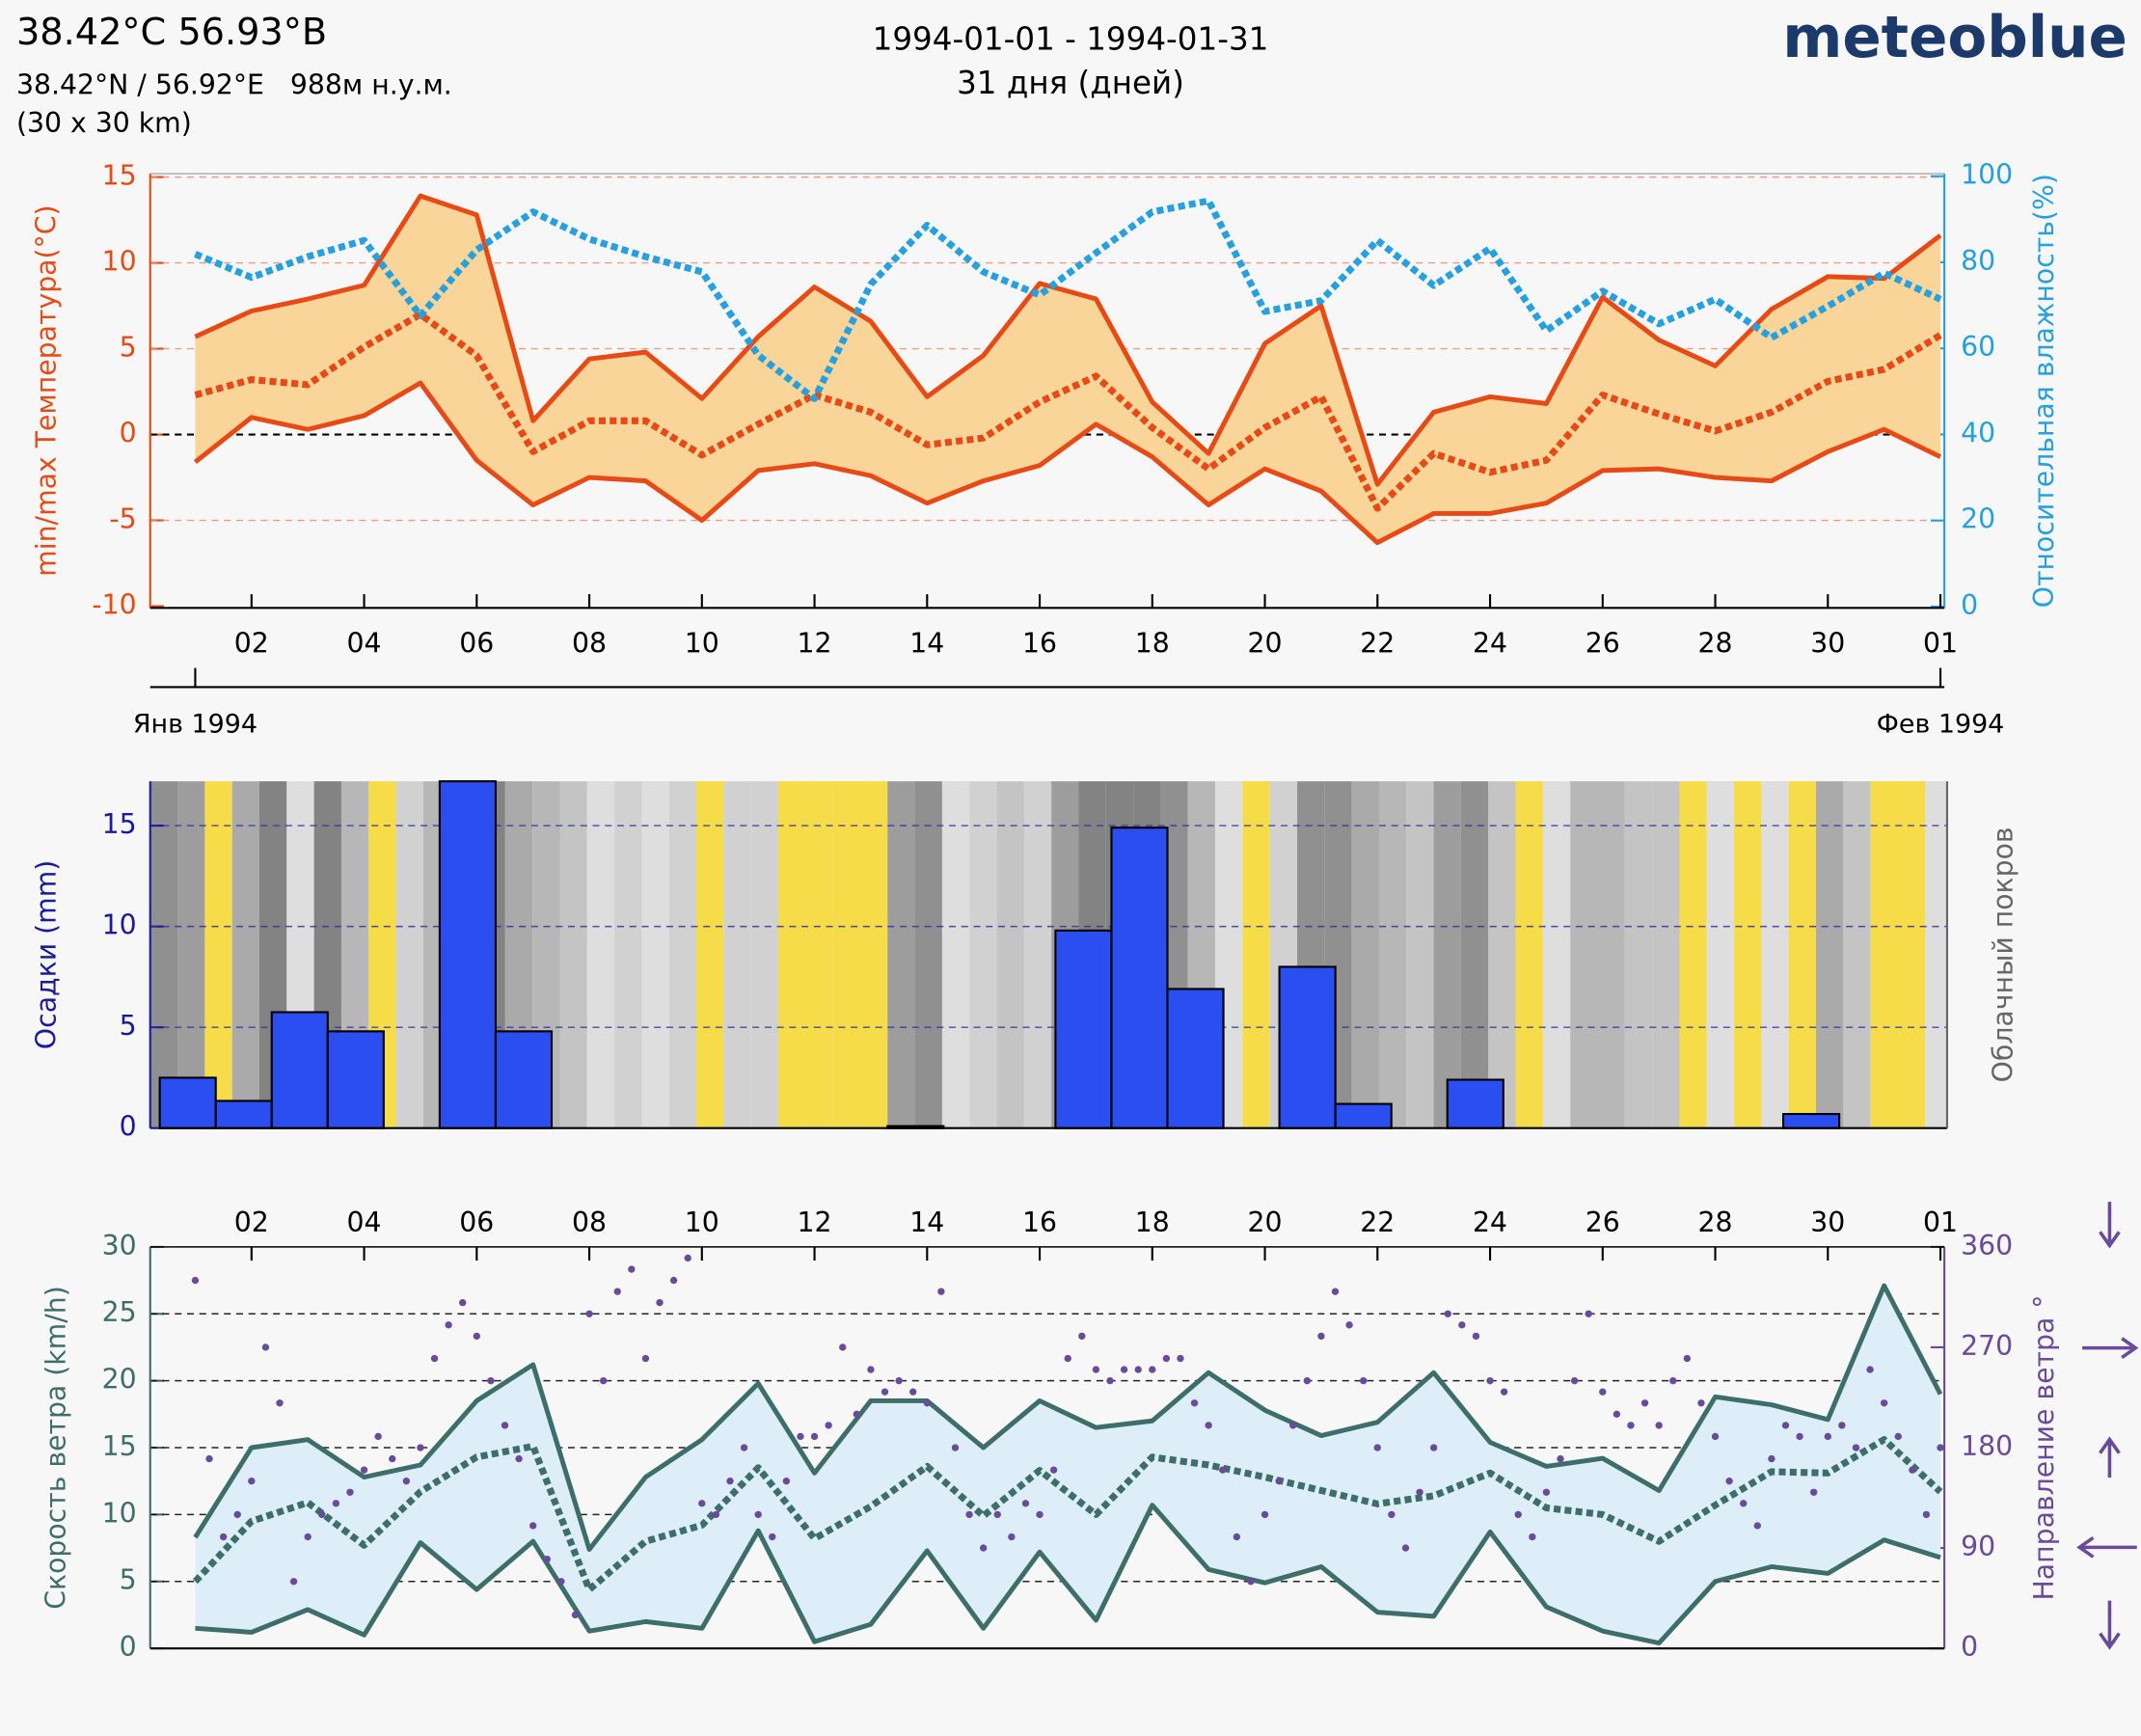 The width and height of the screenshot is (2141, 1736). I want to click on y2-axis-label: Направление ветра °, so click(2044, 1448).